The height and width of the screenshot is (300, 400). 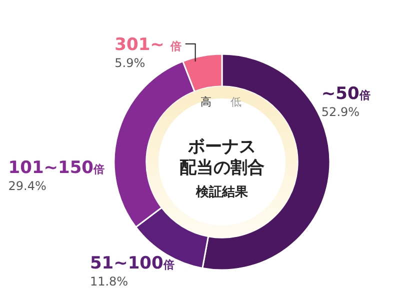 What do you see at coordinates (56, 168) in the screenshot?
I see `slice-label: 101~150倍` at bounding box center [56, 168].